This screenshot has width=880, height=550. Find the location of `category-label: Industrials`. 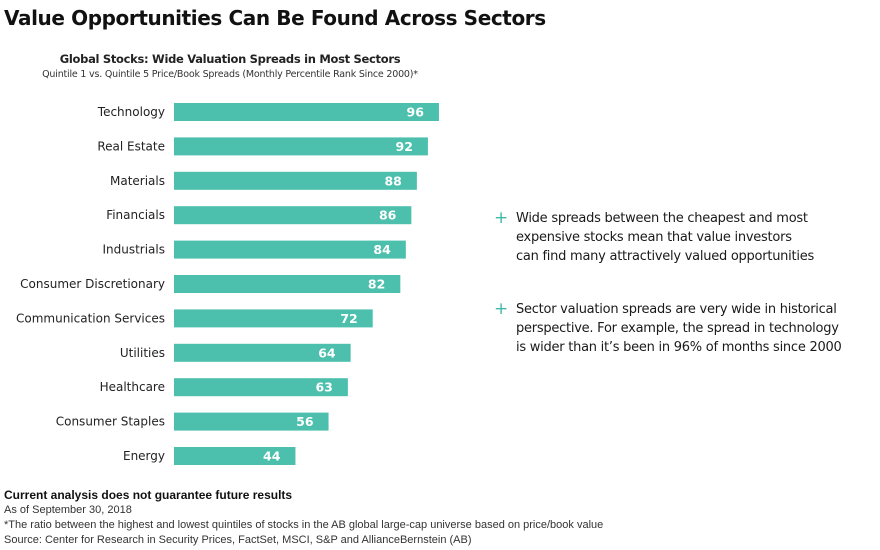

category-label: Industrials is located at coordinates (133, 250).